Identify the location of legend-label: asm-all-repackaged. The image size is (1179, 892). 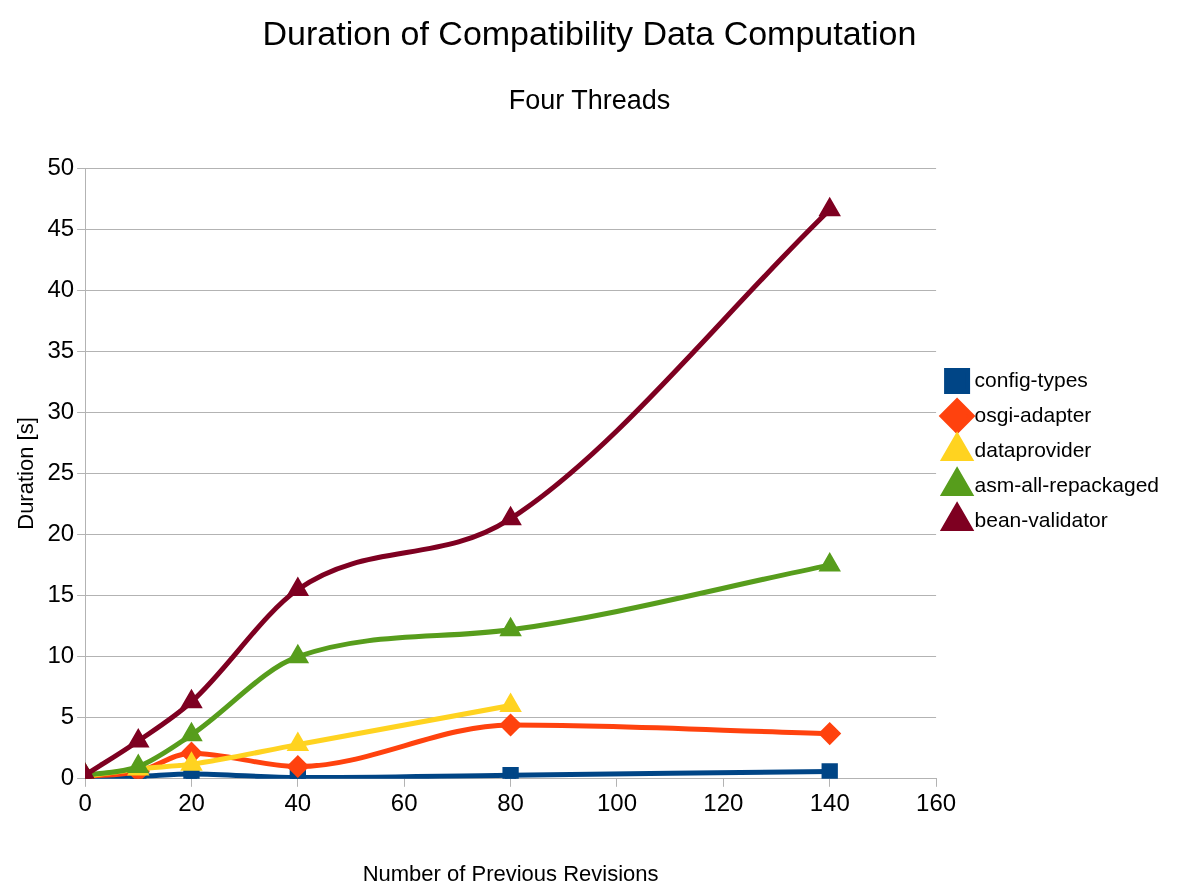
(1067, 484).